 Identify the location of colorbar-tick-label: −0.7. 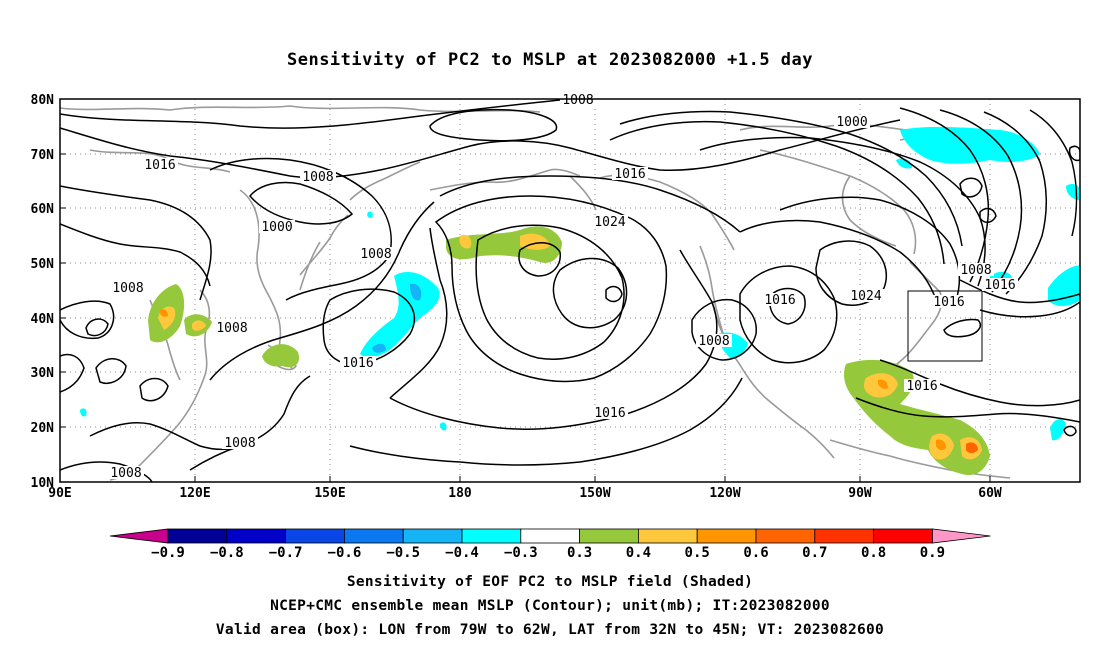
(286, 553).